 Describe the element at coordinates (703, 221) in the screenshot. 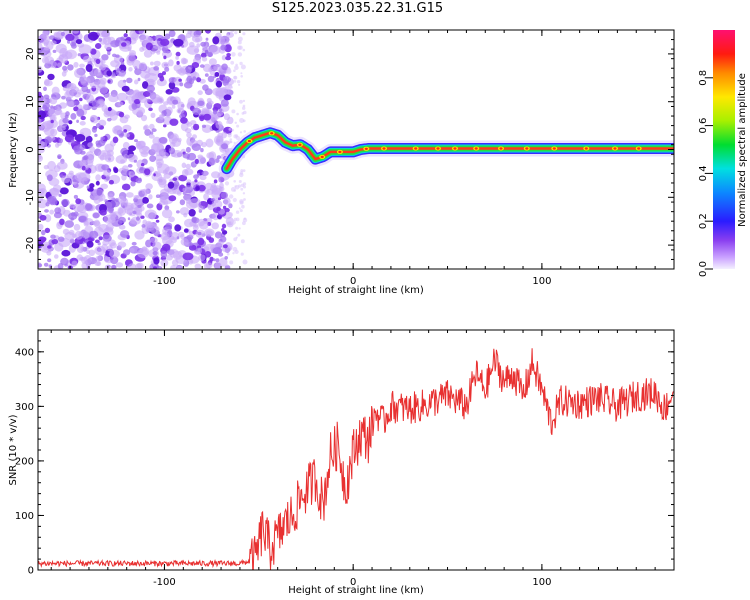

I see `colorbar-tick-label: 0.2` at that location.